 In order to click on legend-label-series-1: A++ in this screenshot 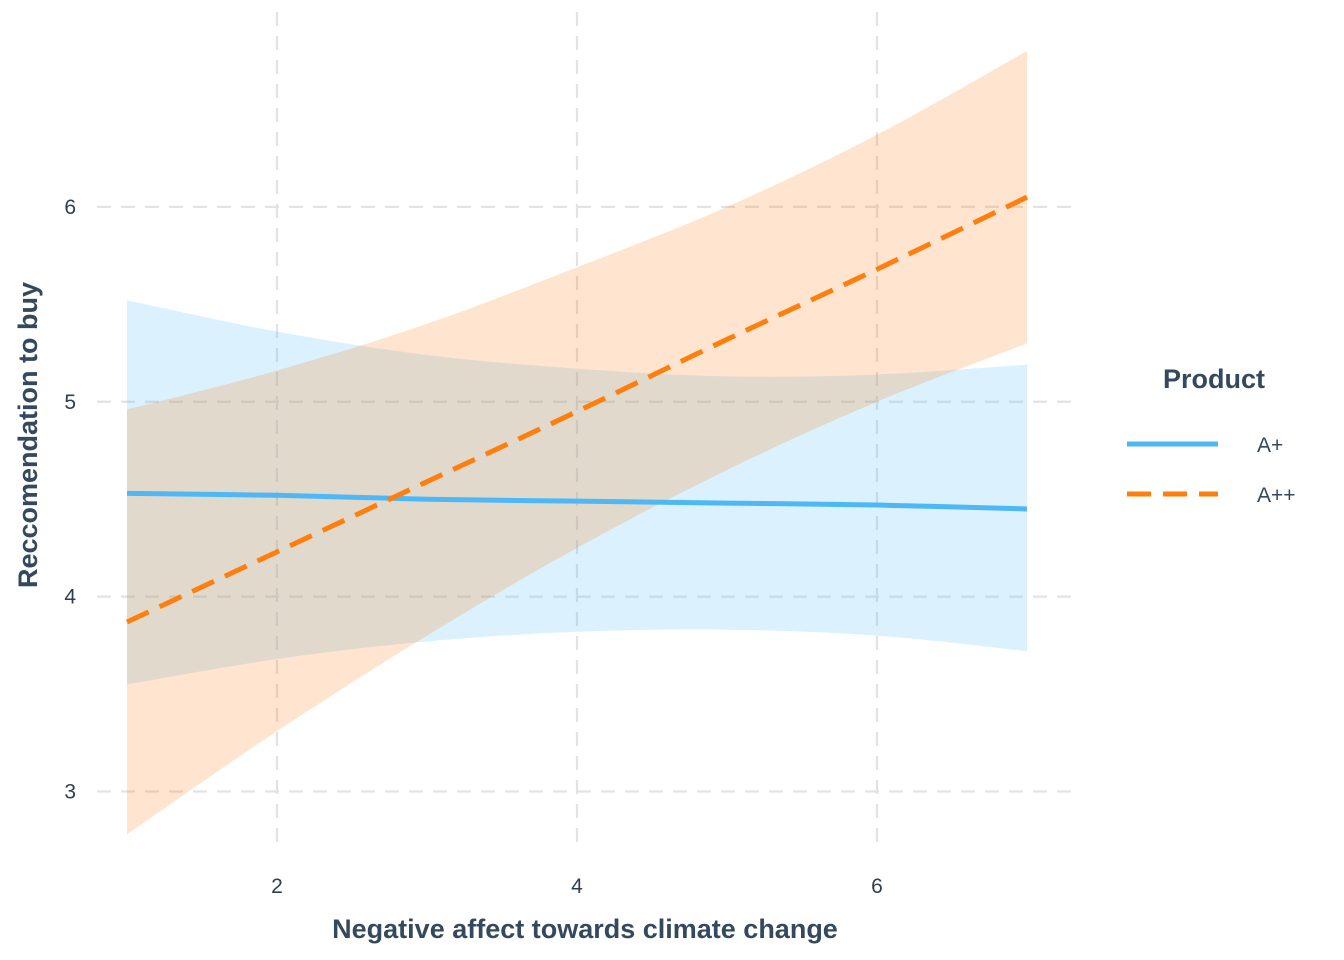, I will do `click(1276, 495)`.